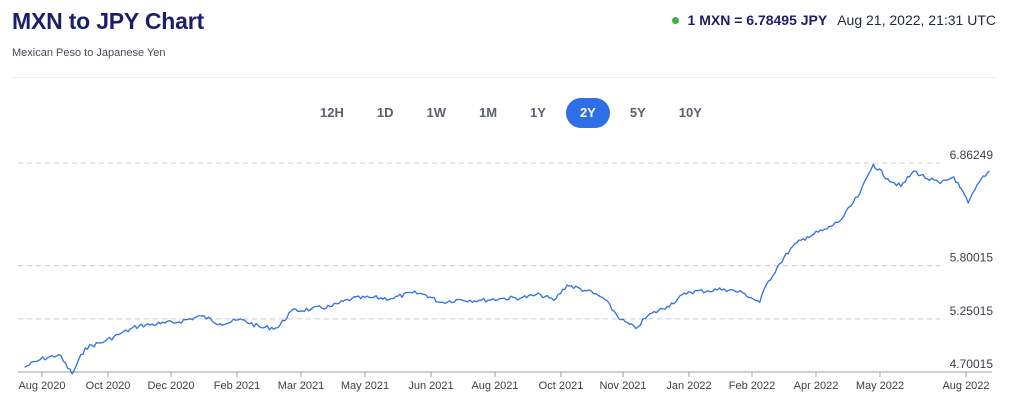  Describe the element at coordinates (757, 20) in the screenshot. I see `rate-value: 1 MXN = 6.78495 JPY` at that location.